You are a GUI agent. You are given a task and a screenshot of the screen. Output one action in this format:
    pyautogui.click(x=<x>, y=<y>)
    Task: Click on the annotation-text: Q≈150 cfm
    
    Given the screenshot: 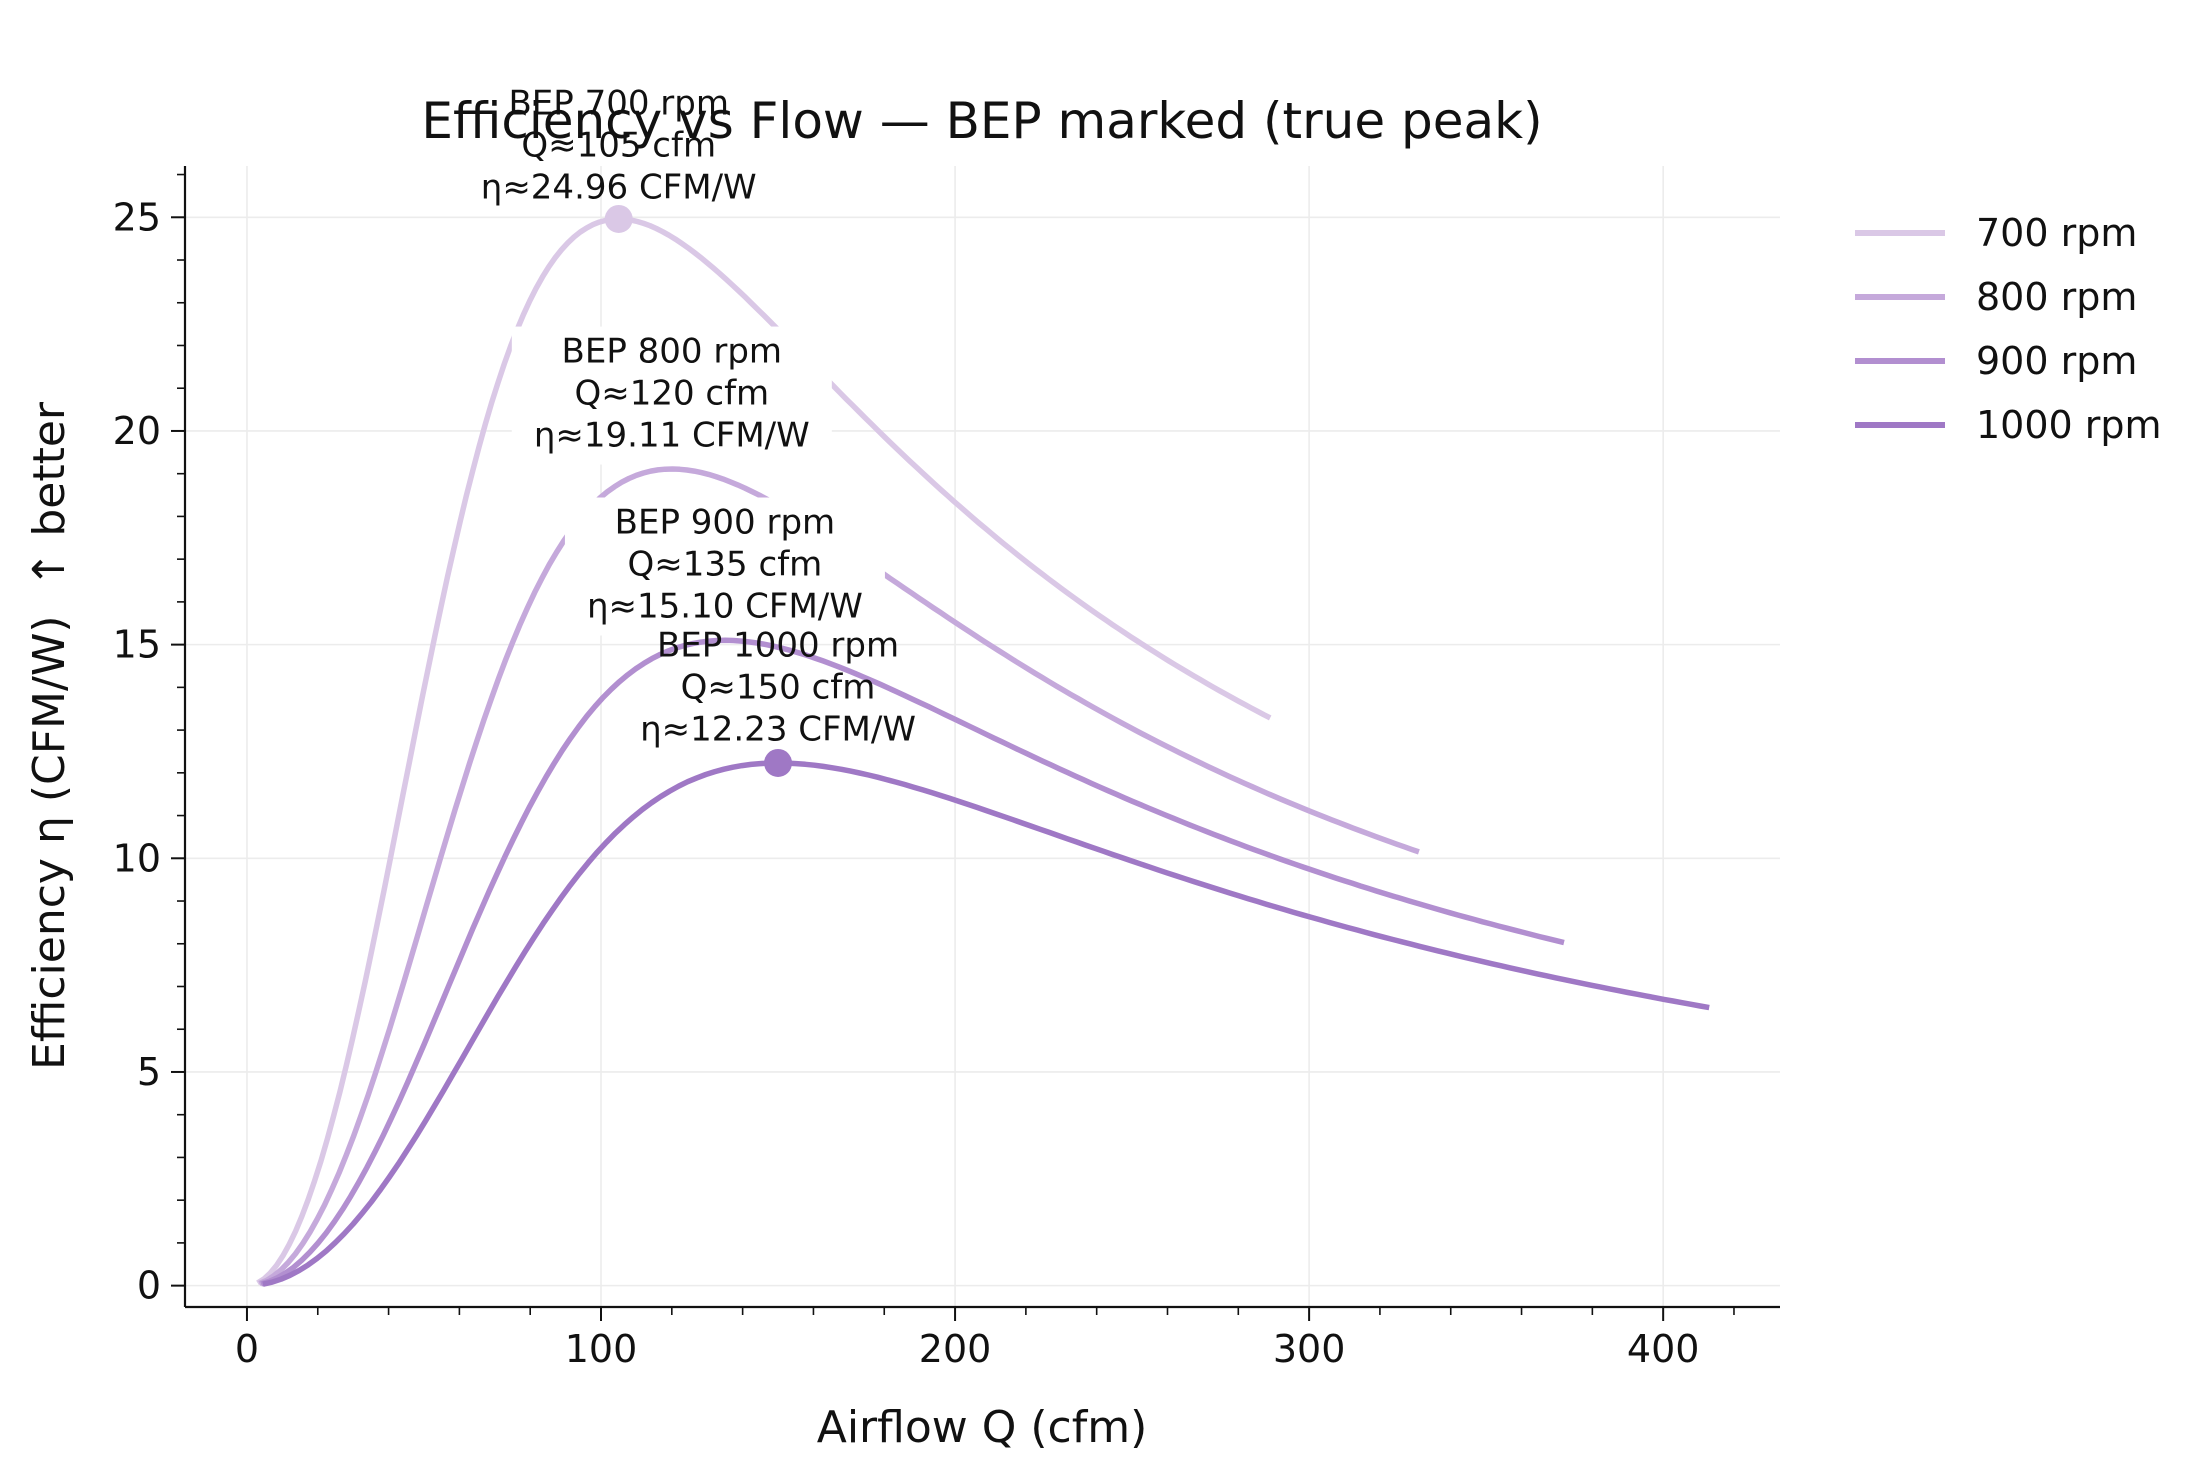 What is the action you would take?
    pyautogui.click(x=778, y=688)
    